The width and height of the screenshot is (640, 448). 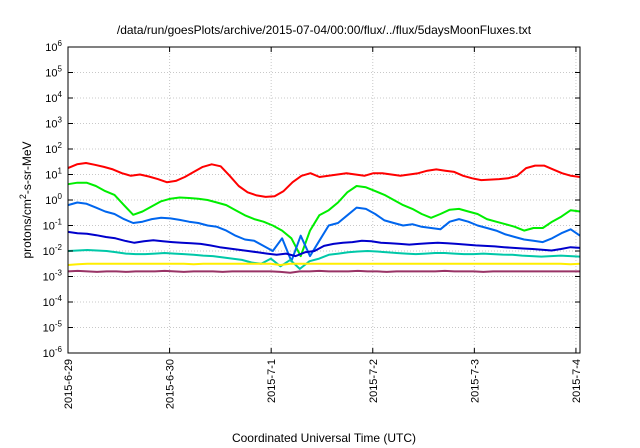 What do you see at coordinates (23, 196) in the screenshot?
I see `y-axis-label-sup: 2` at bounding box center [23, 196].